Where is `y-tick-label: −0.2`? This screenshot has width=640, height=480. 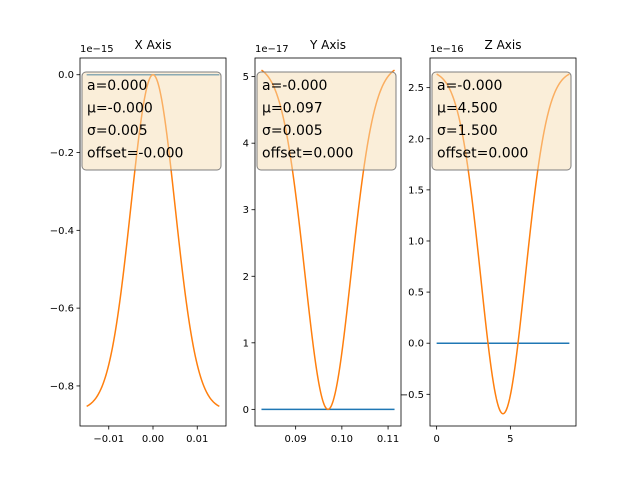
y-tick-label: −0.2 is located at coordinates (62, 153).